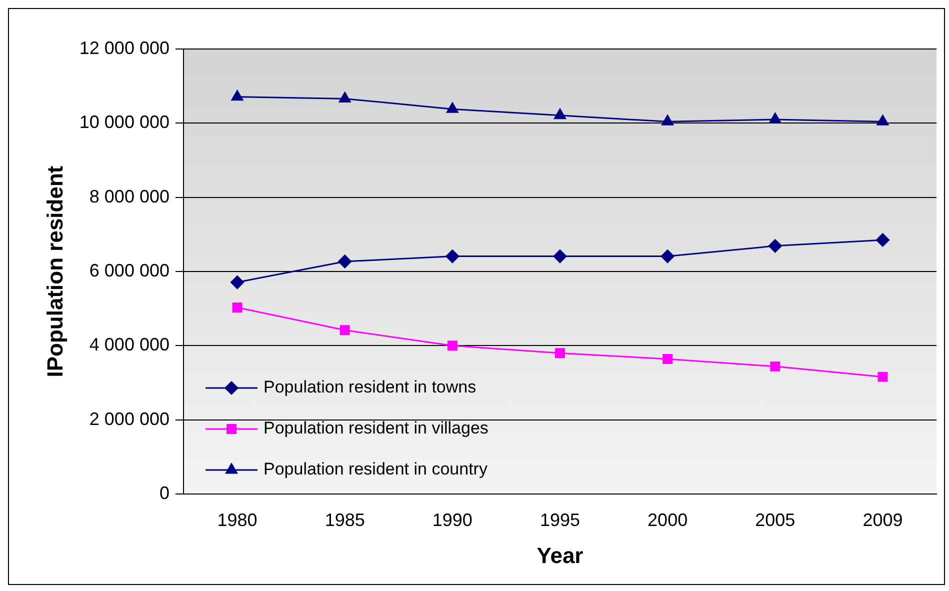 This screenshot has width=949, height=591. What do you see at coordinates (129, 344) in the screenshot?
I see `y-tick-label: 4 000 000` at bounding box center [129, 344].